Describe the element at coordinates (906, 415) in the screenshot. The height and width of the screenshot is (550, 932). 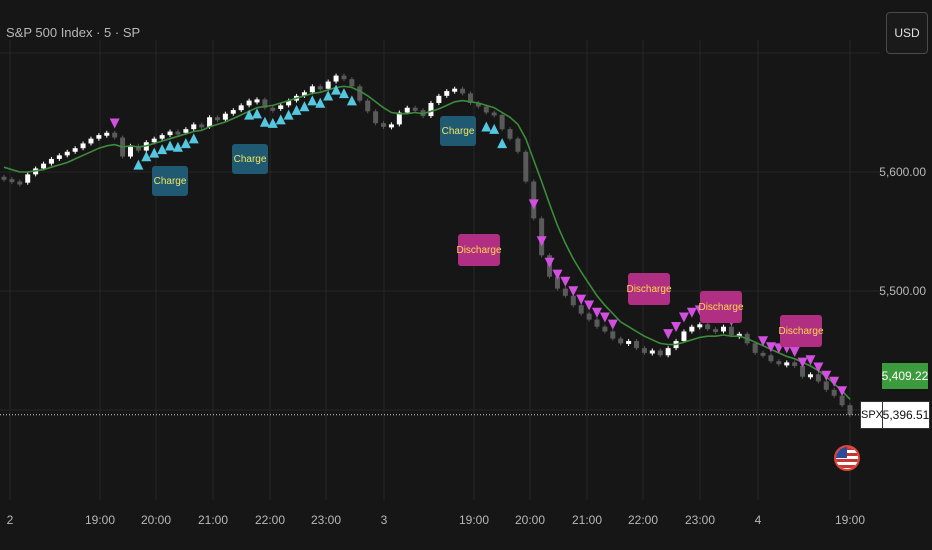
I see `last-price-label: 5,396.51` at that location.